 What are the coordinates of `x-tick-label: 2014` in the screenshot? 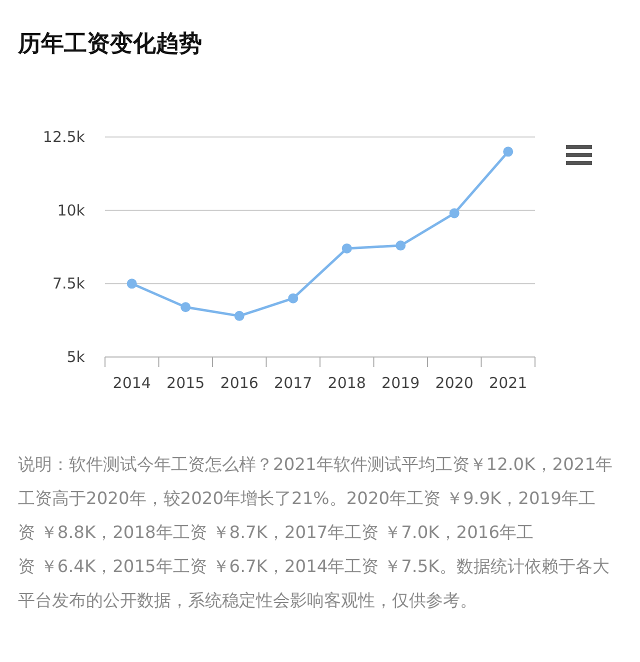 It's located at (131, 383).